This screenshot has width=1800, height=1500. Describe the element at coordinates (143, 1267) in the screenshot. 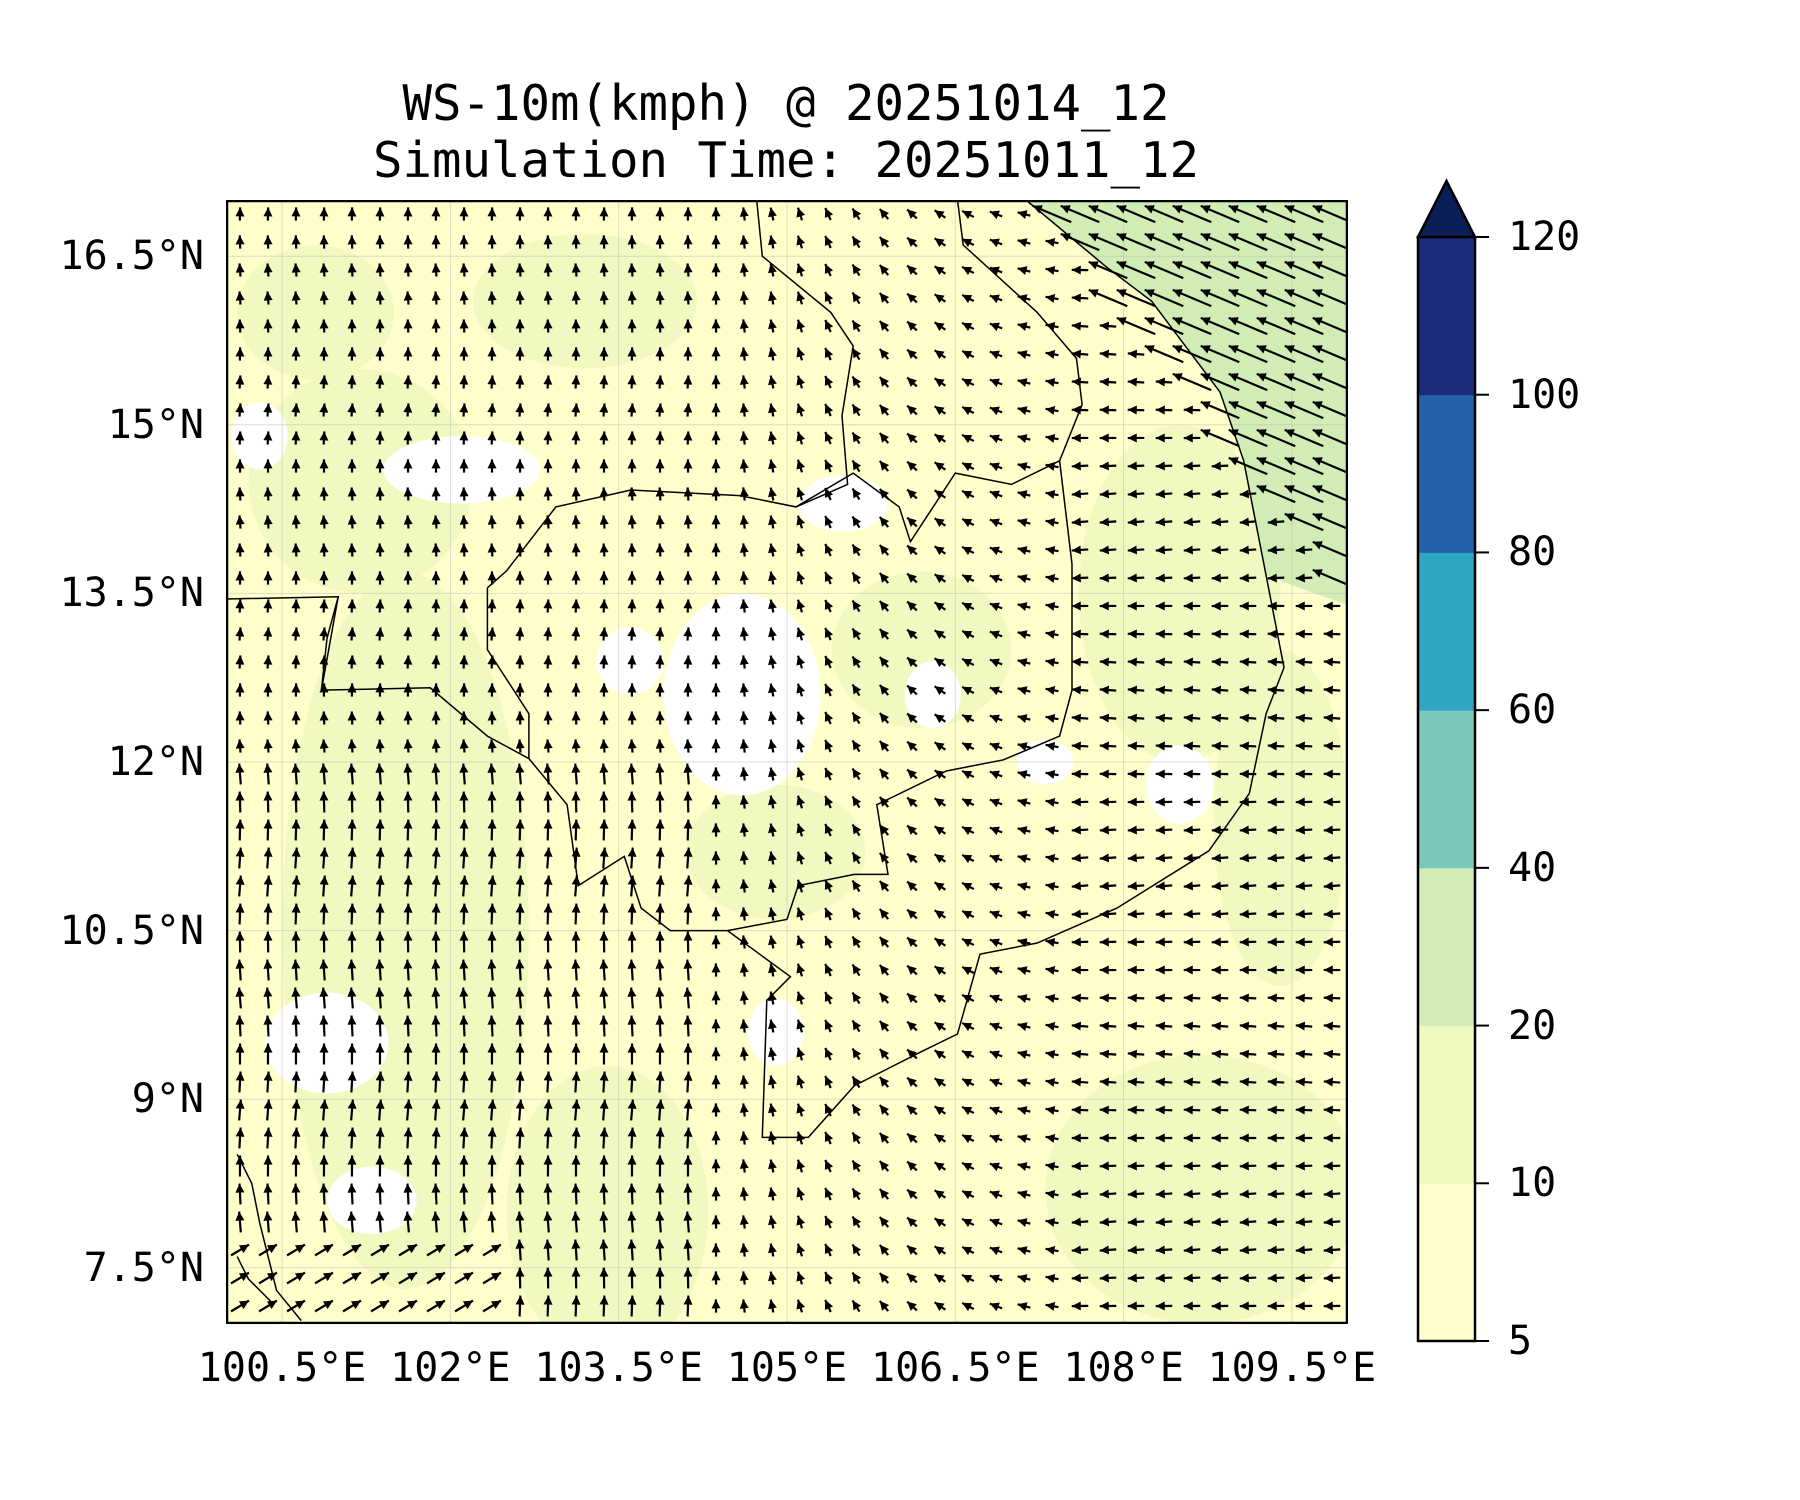

I see `lat-tick-label: 7.5°N` at that location.